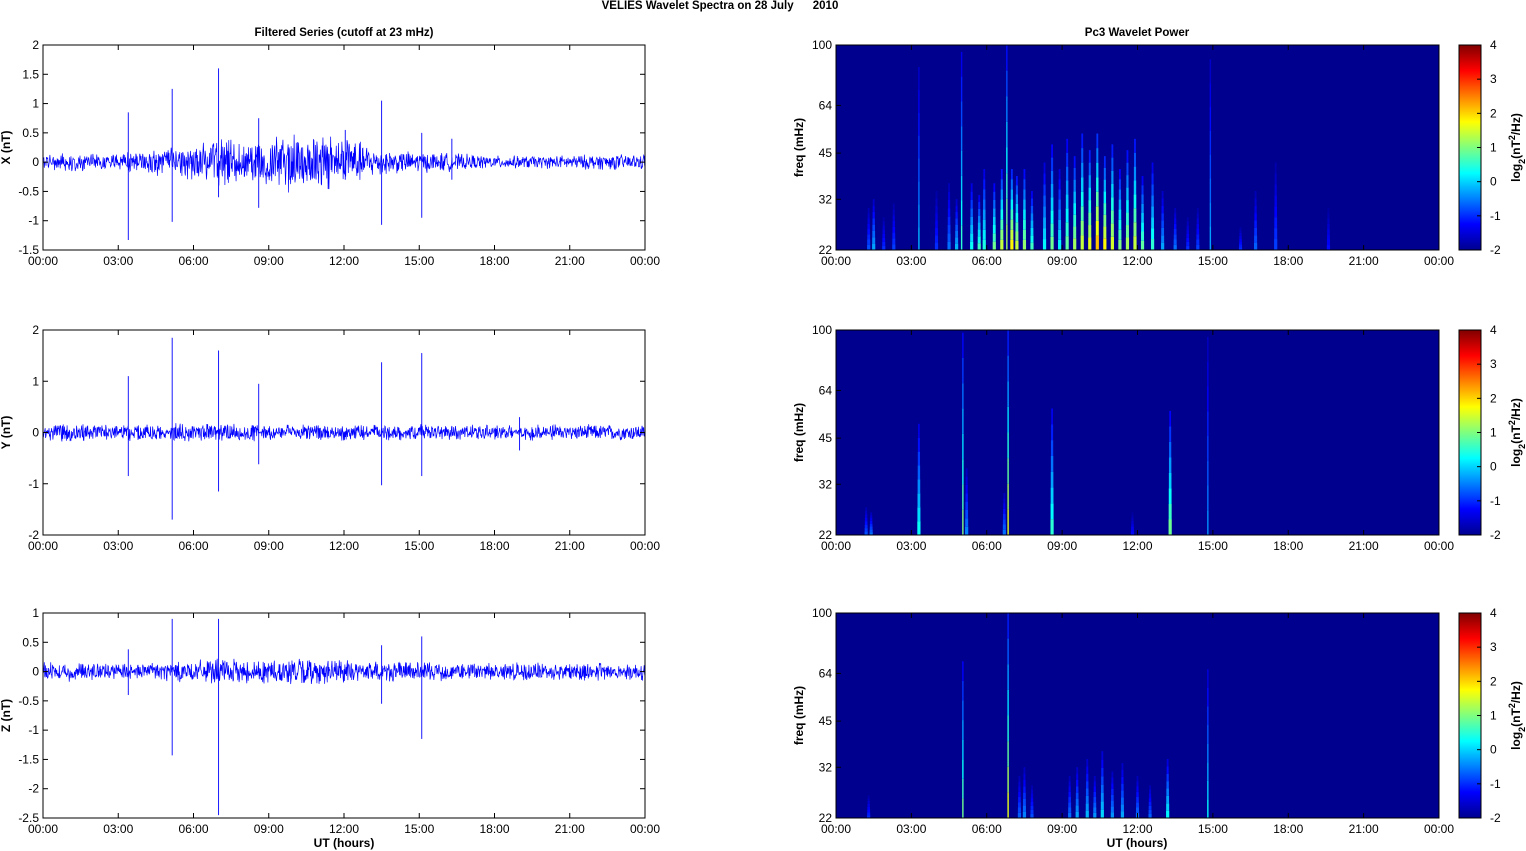 The image size is (1526, 851). I want to click on left-column-title: Filtered Series (cutoff at 23 mHz), so click(344, 33).